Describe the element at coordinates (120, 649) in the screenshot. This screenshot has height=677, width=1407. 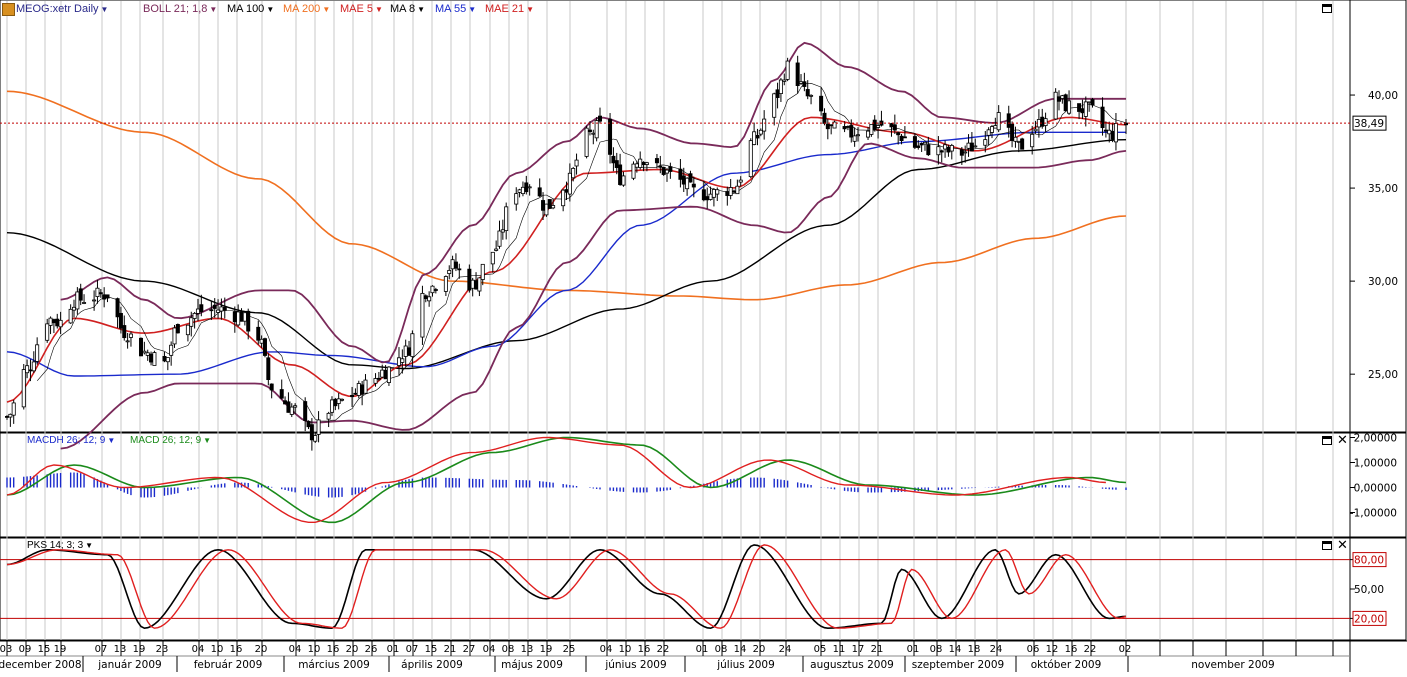
I see `date-tick-label: 13` at that location.